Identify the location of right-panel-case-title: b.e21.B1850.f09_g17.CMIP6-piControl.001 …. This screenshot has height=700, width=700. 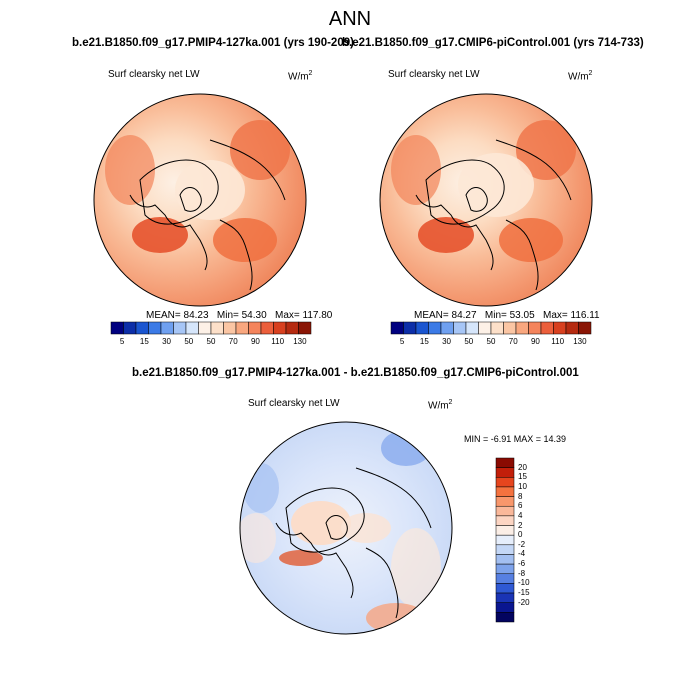
(493, 43).